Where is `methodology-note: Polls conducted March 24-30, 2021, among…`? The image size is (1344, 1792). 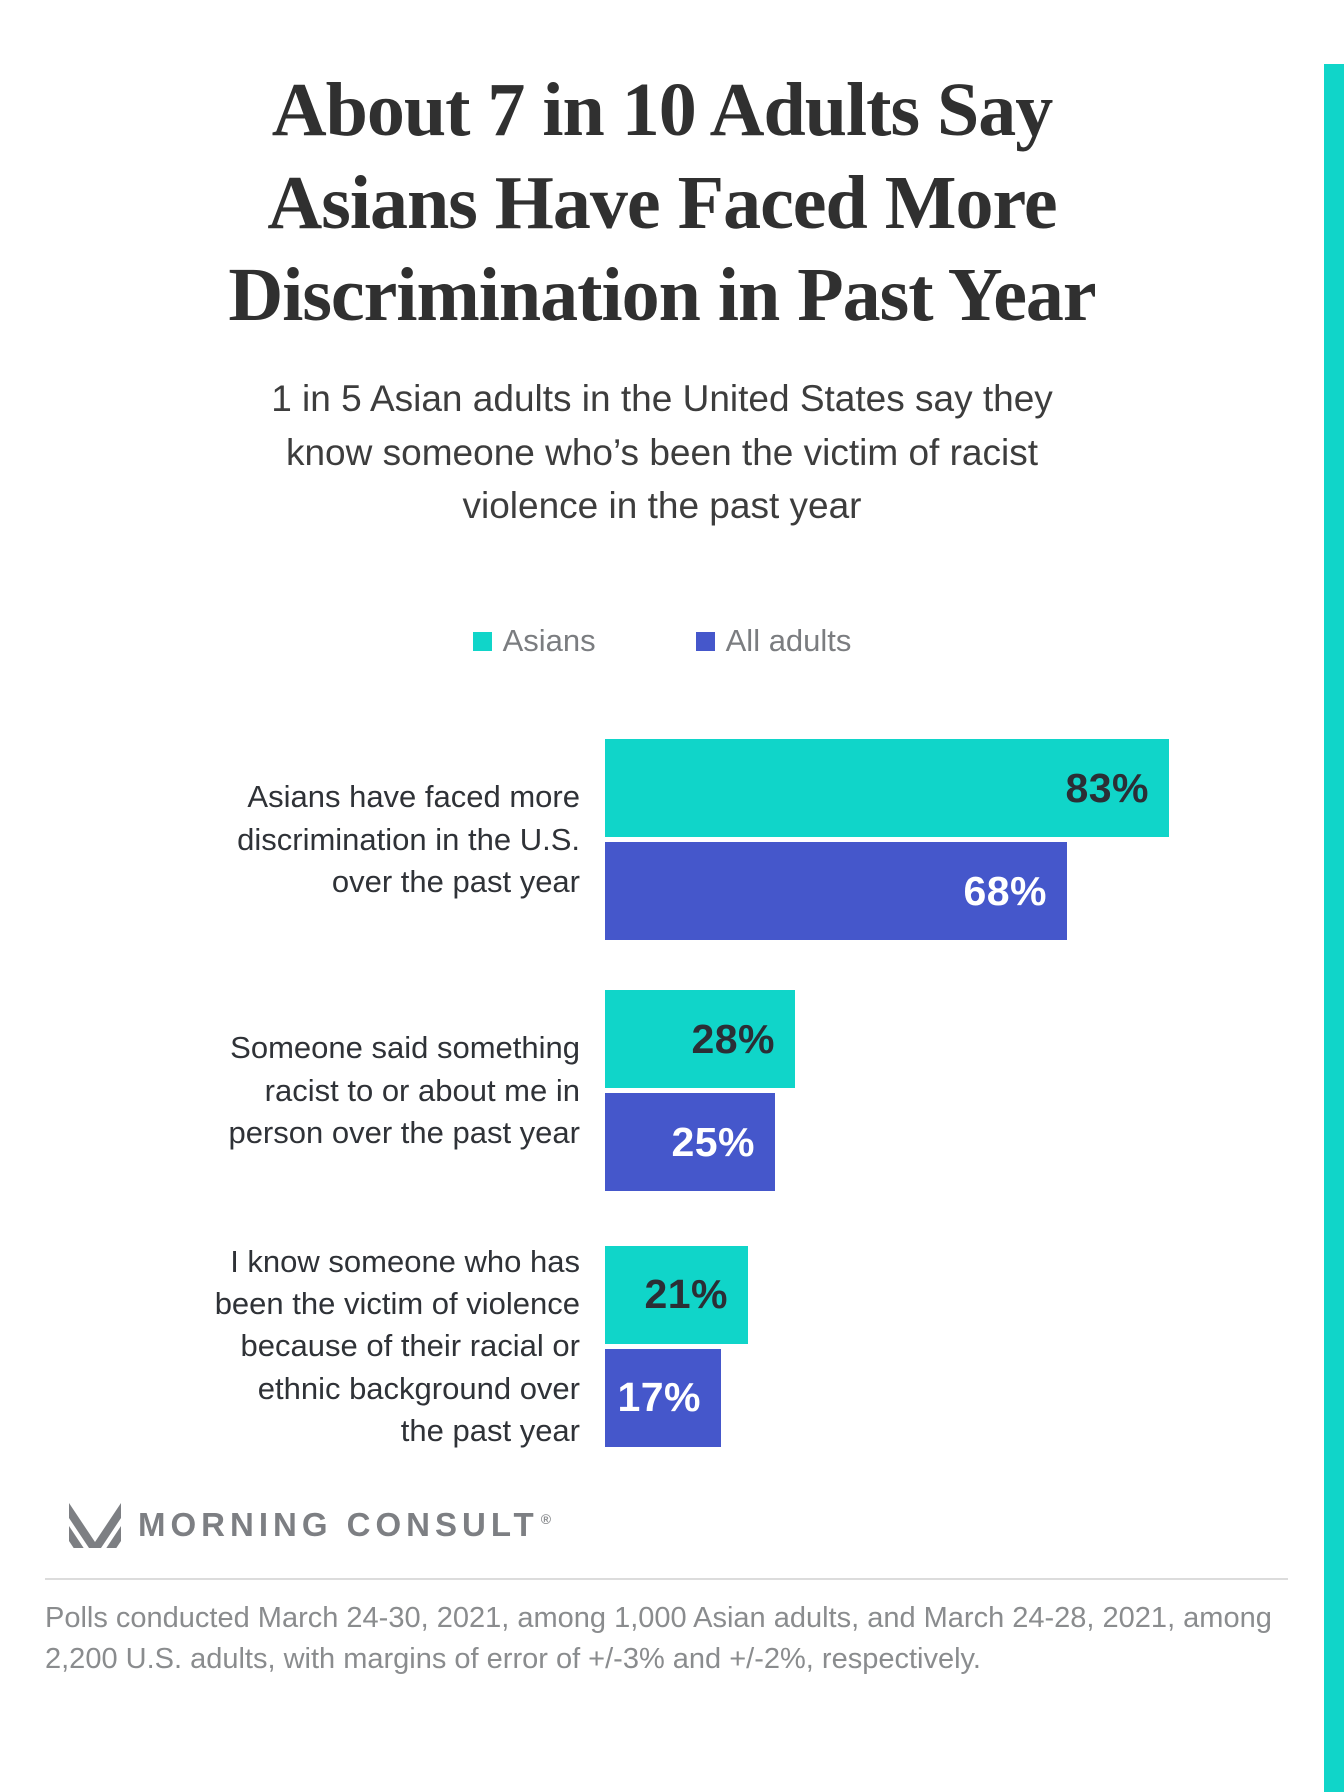 methodology-note: Polls conducted March 24-30, 2021, among… is located at coordinates (658, 1638).